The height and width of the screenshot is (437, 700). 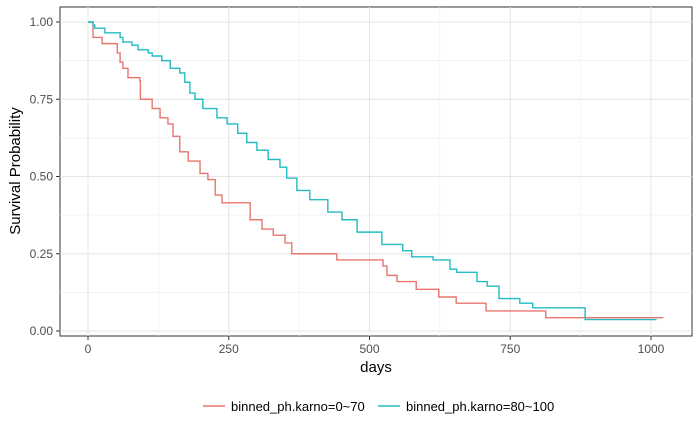 I want to click on x-axis-label: days, so click(x=376, y=367).